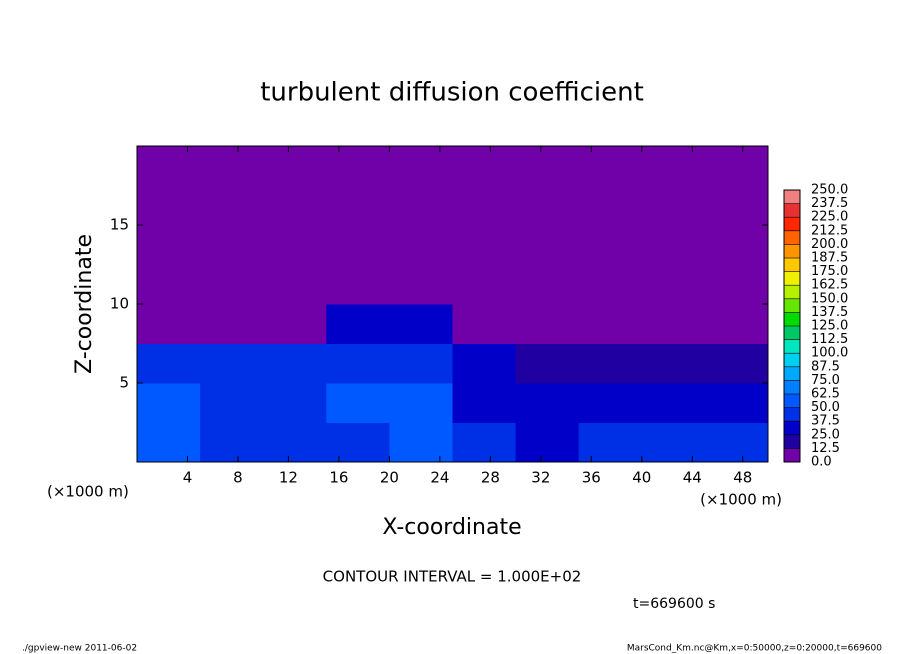 Image resolution: width=904 pixels, height=654 pixels. What do you see at coordinates (88, 492) in the screenshot?
I see `y-unit: (×1000 m)` at bounding box center [88, 492].